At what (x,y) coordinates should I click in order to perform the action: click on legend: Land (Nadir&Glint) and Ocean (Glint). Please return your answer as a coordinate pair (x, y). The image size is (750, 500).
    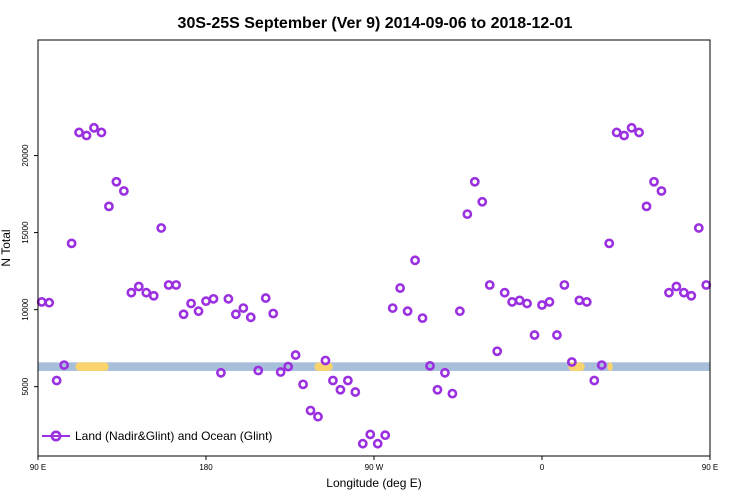
    Looking at the image, I should click on (157, 436).